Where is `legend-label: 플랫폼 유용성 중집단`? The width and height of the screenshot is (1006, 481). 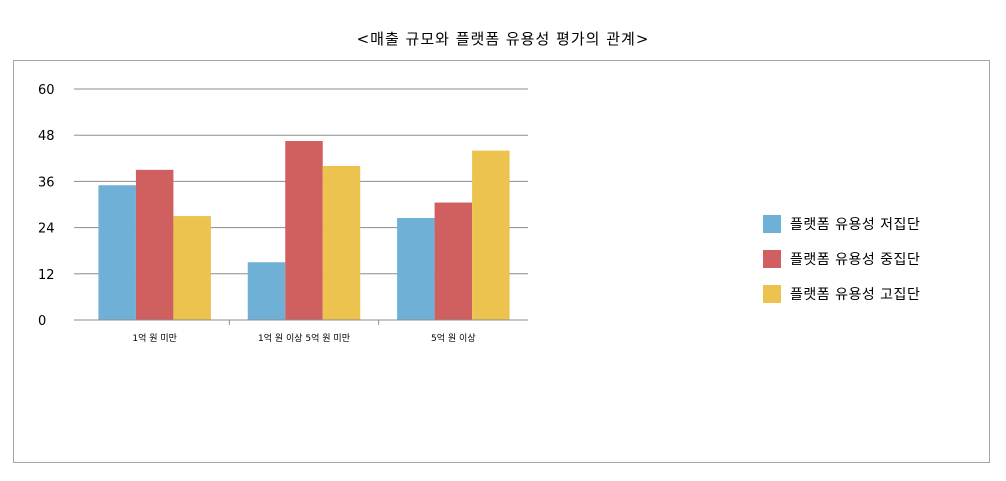
legend-label: 플랫폼 유용성 중집단 is located at coordinates (855, 260).